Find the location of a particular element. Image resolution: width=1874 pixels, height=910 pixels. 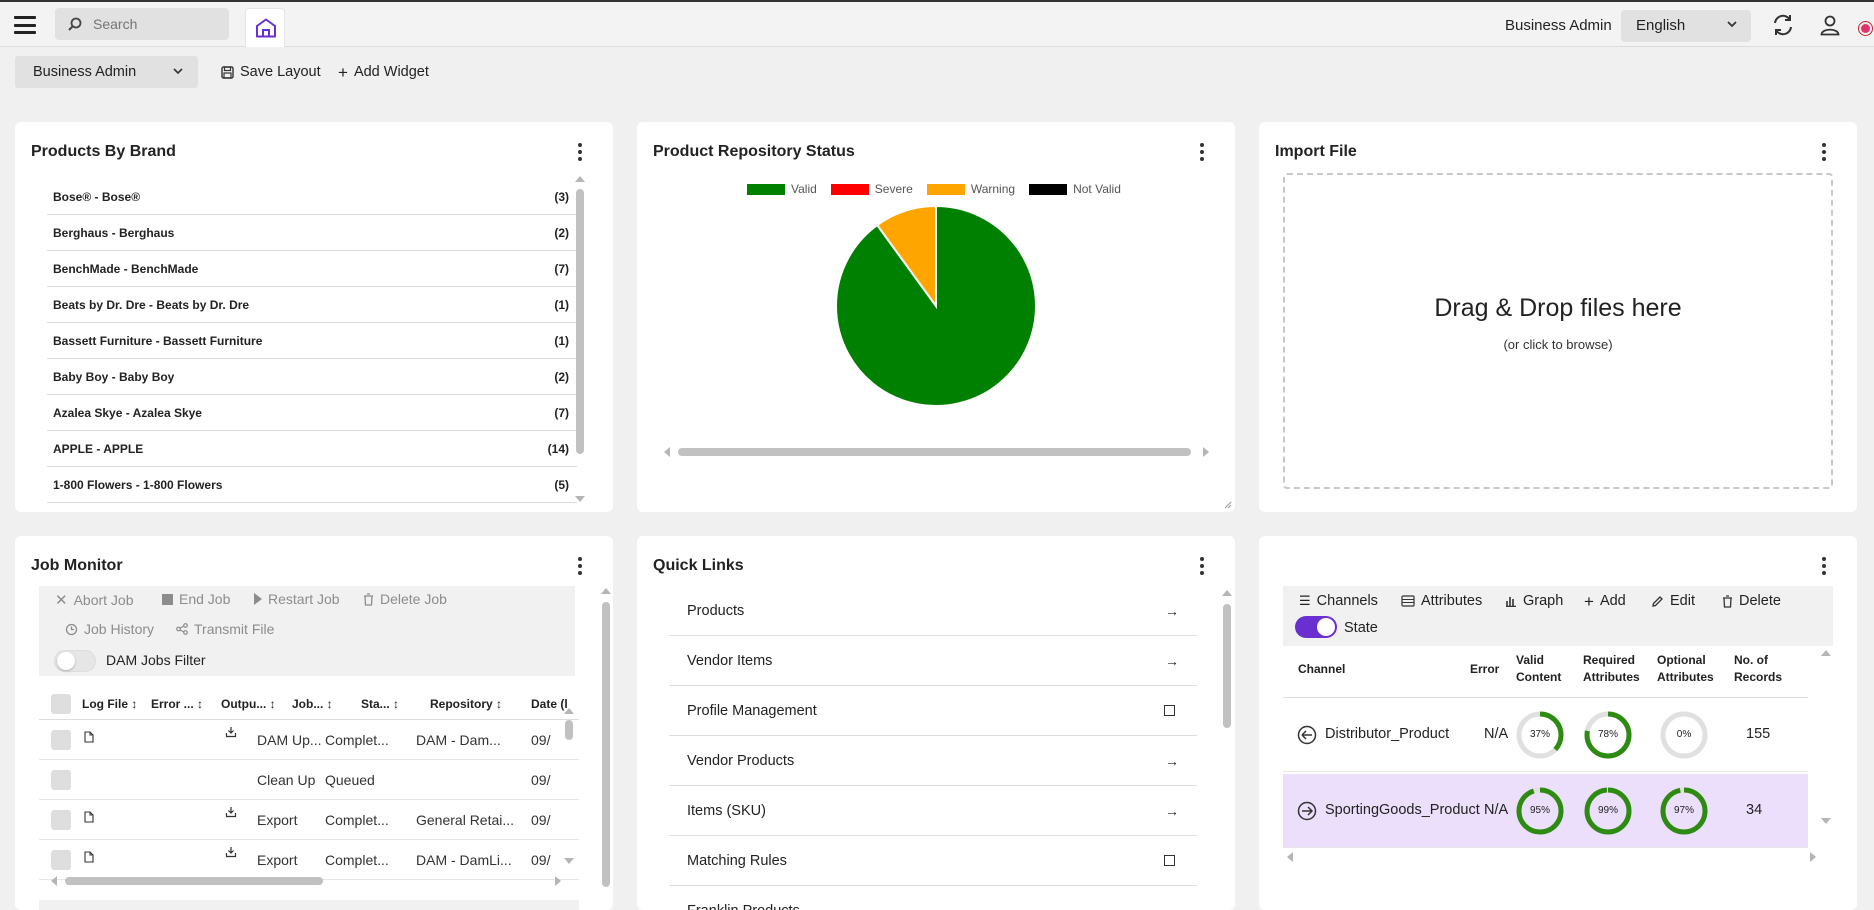

quick-link-item: Profile Management is located at coordinates (933, 711).